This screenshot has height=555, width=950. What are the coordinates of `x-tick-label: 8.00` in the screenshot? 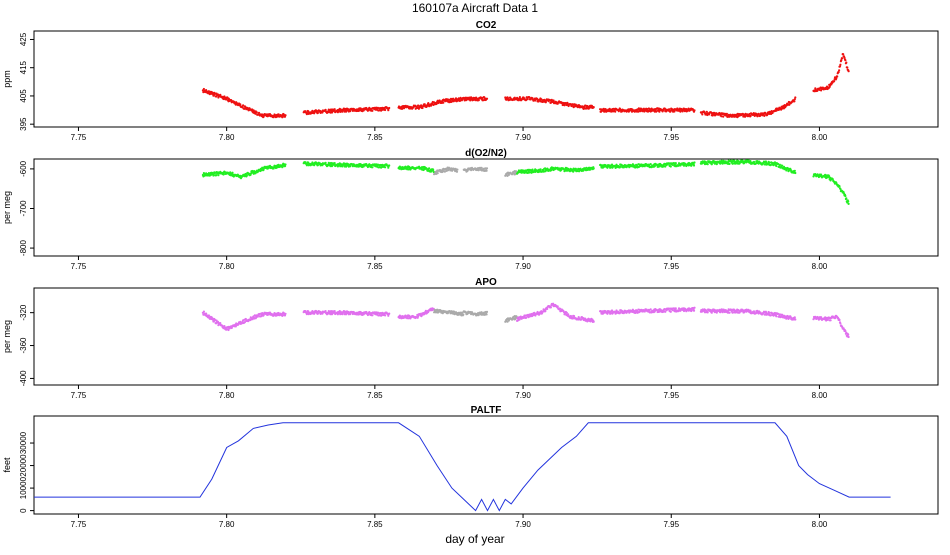 It's located at (820, 524).